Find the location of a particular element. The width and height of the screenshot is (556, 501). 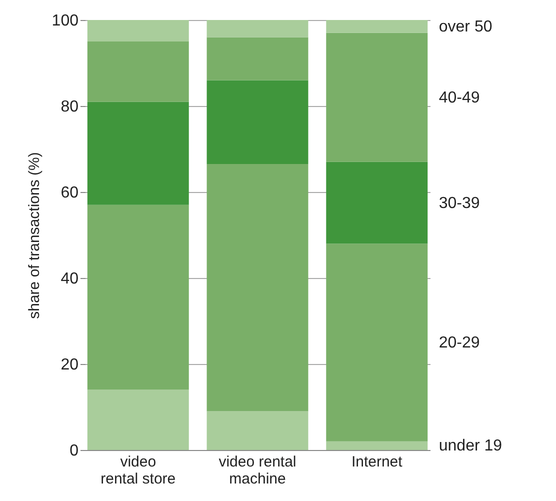

y-tick-label: 40 is located at coordinates (69, 279).